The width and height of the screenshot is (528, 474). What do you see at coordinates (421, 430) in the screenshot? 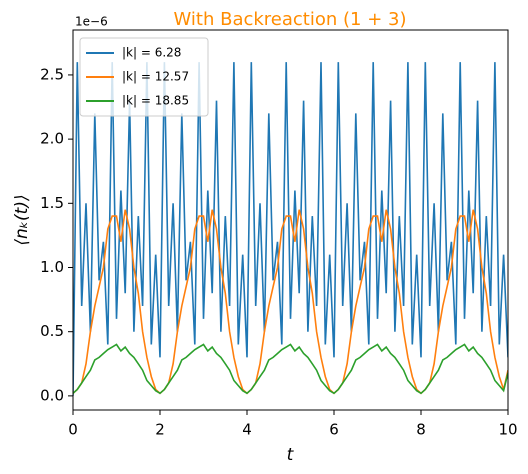
I see `x-tick-label: 8` at bounding box center [421, 430].